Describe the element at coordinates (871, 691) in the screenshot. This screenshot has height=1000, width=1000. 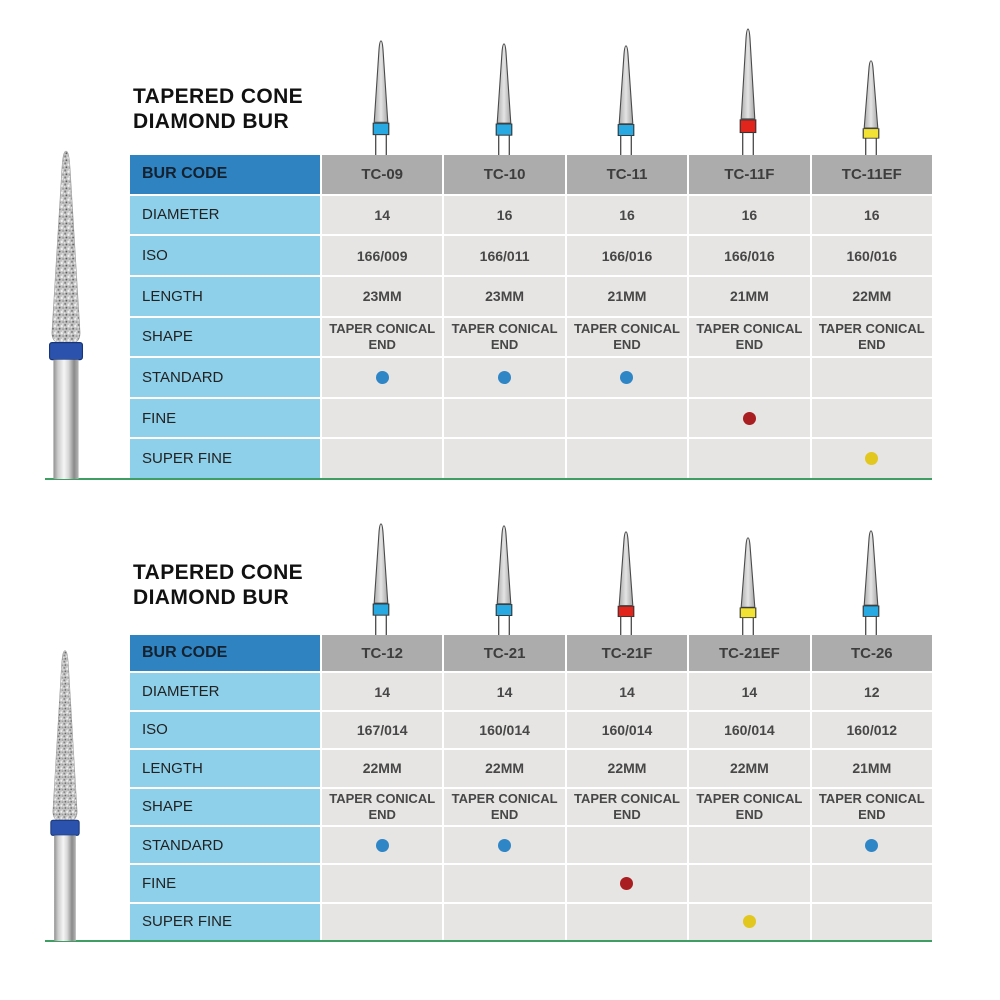
I see `spec-cell: 12` at that location.